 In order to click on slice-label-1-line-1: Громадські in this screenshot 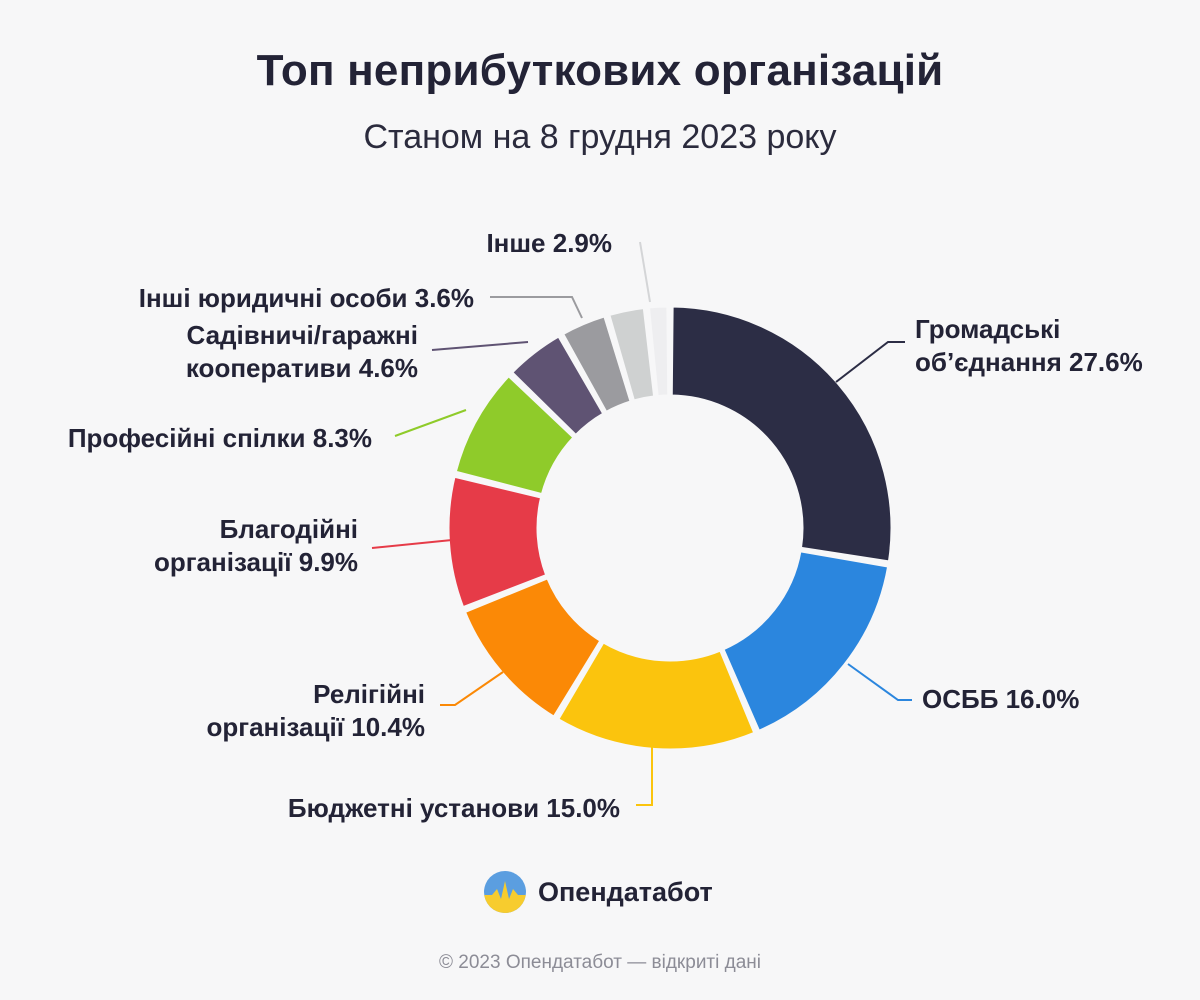, I will do `click(987, 329)`.